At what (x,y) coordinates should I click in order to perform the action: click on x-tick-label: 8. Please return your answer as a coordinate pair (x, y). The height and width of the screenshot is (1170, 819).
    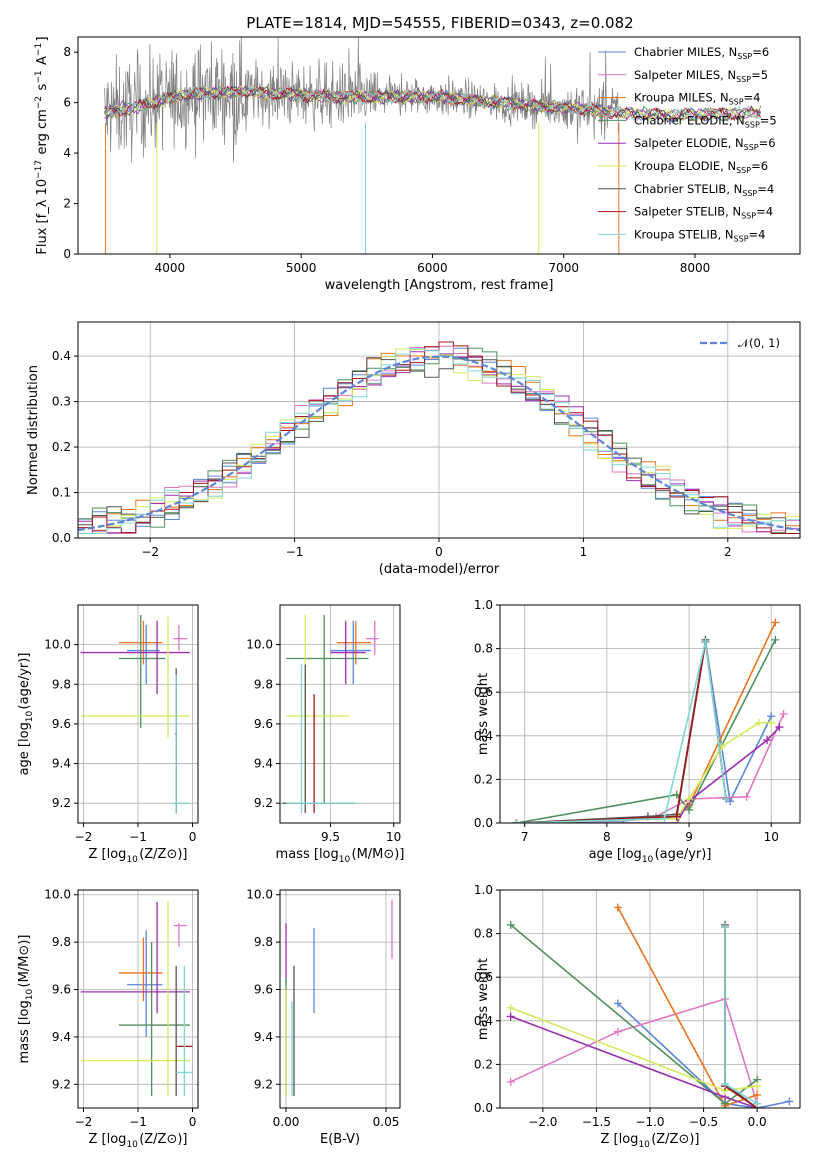
    Looking at the image, I should click on (607, 837).